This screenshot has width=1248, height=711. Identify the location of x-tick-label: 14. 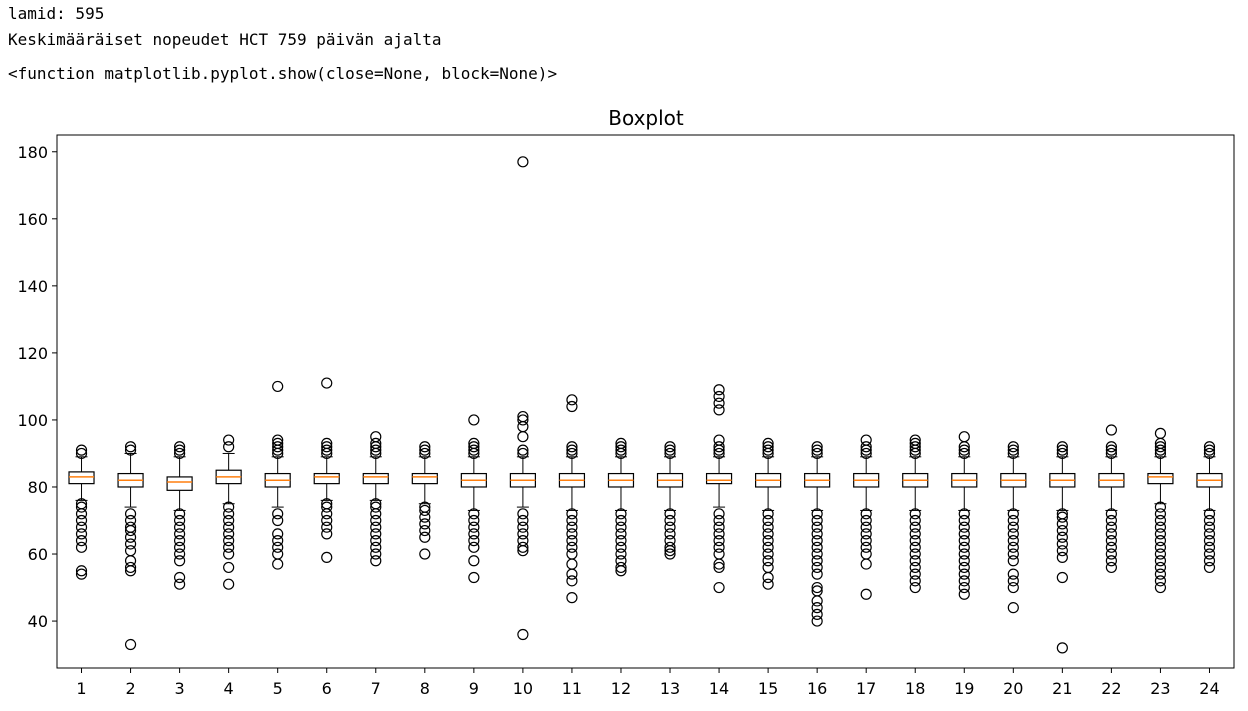
(719, 688).